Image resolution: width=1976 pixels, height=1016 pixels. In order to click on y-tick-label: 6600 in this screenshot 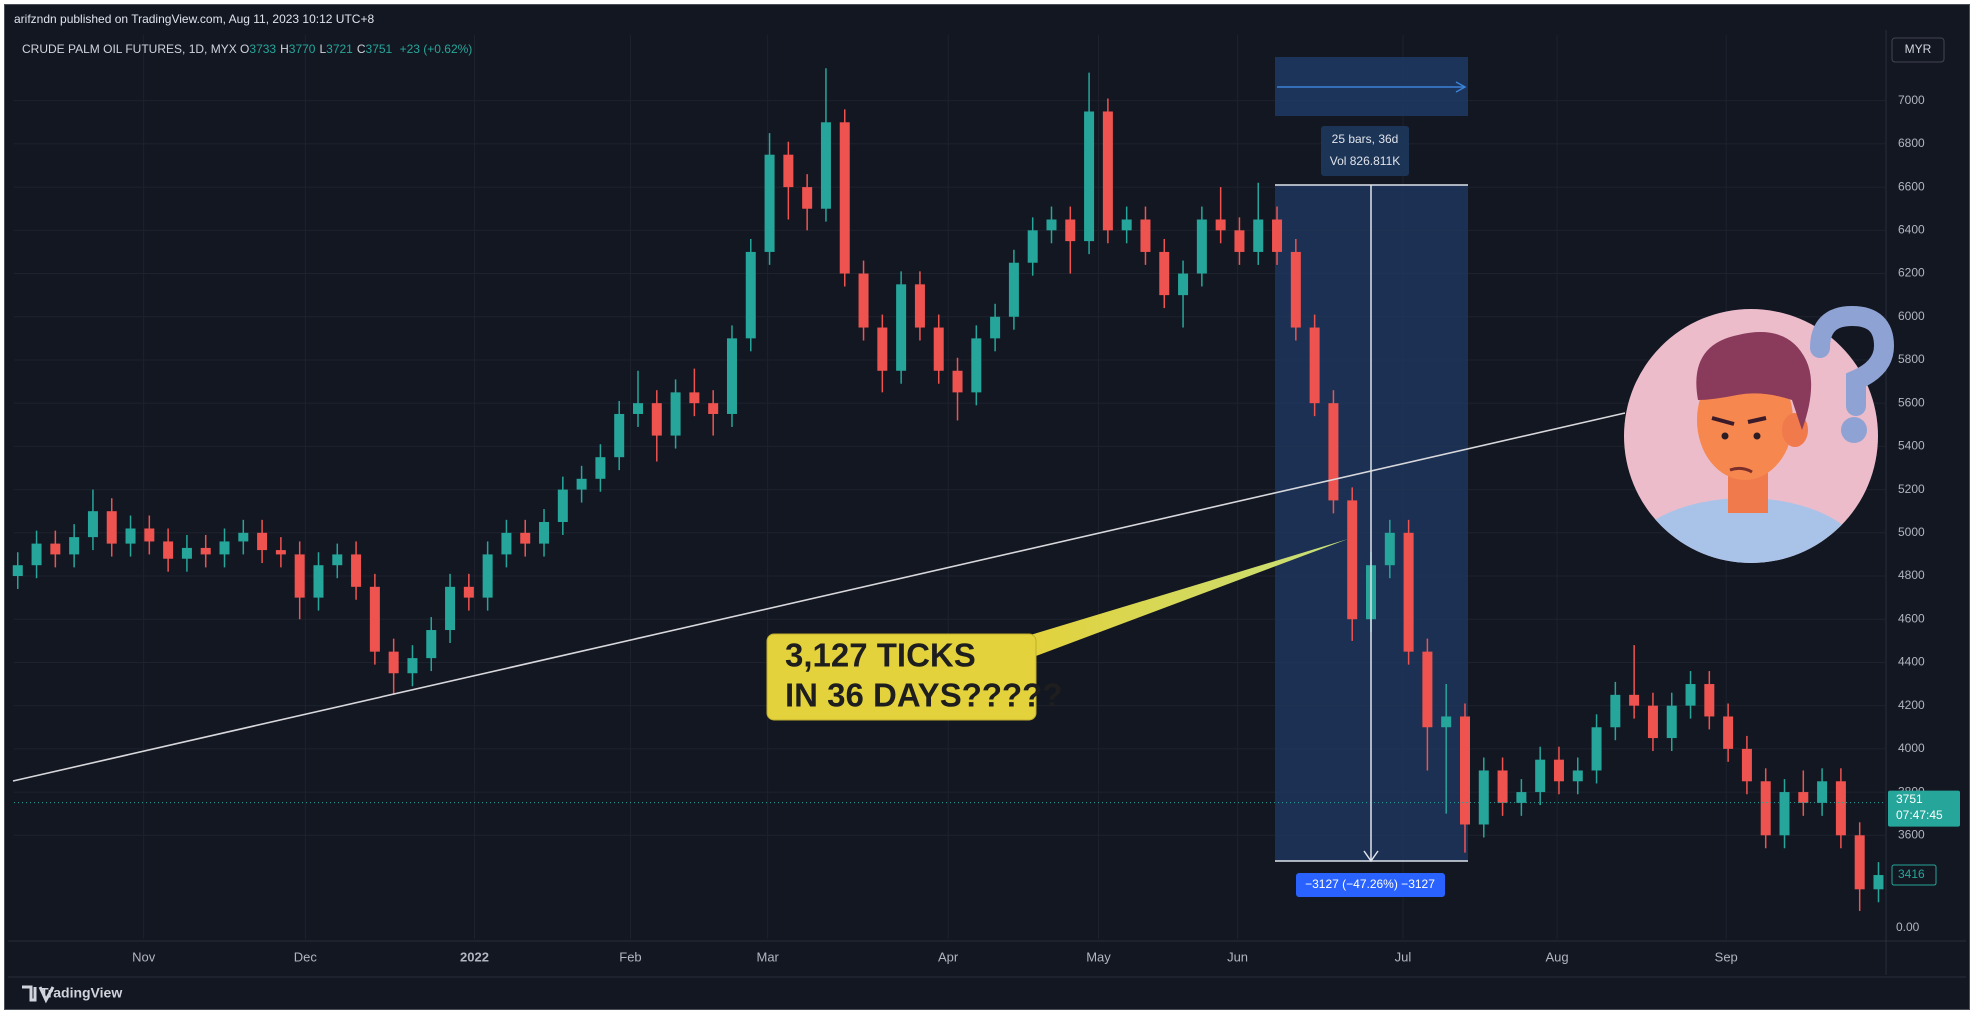, I will do `click(1911, 186)`.